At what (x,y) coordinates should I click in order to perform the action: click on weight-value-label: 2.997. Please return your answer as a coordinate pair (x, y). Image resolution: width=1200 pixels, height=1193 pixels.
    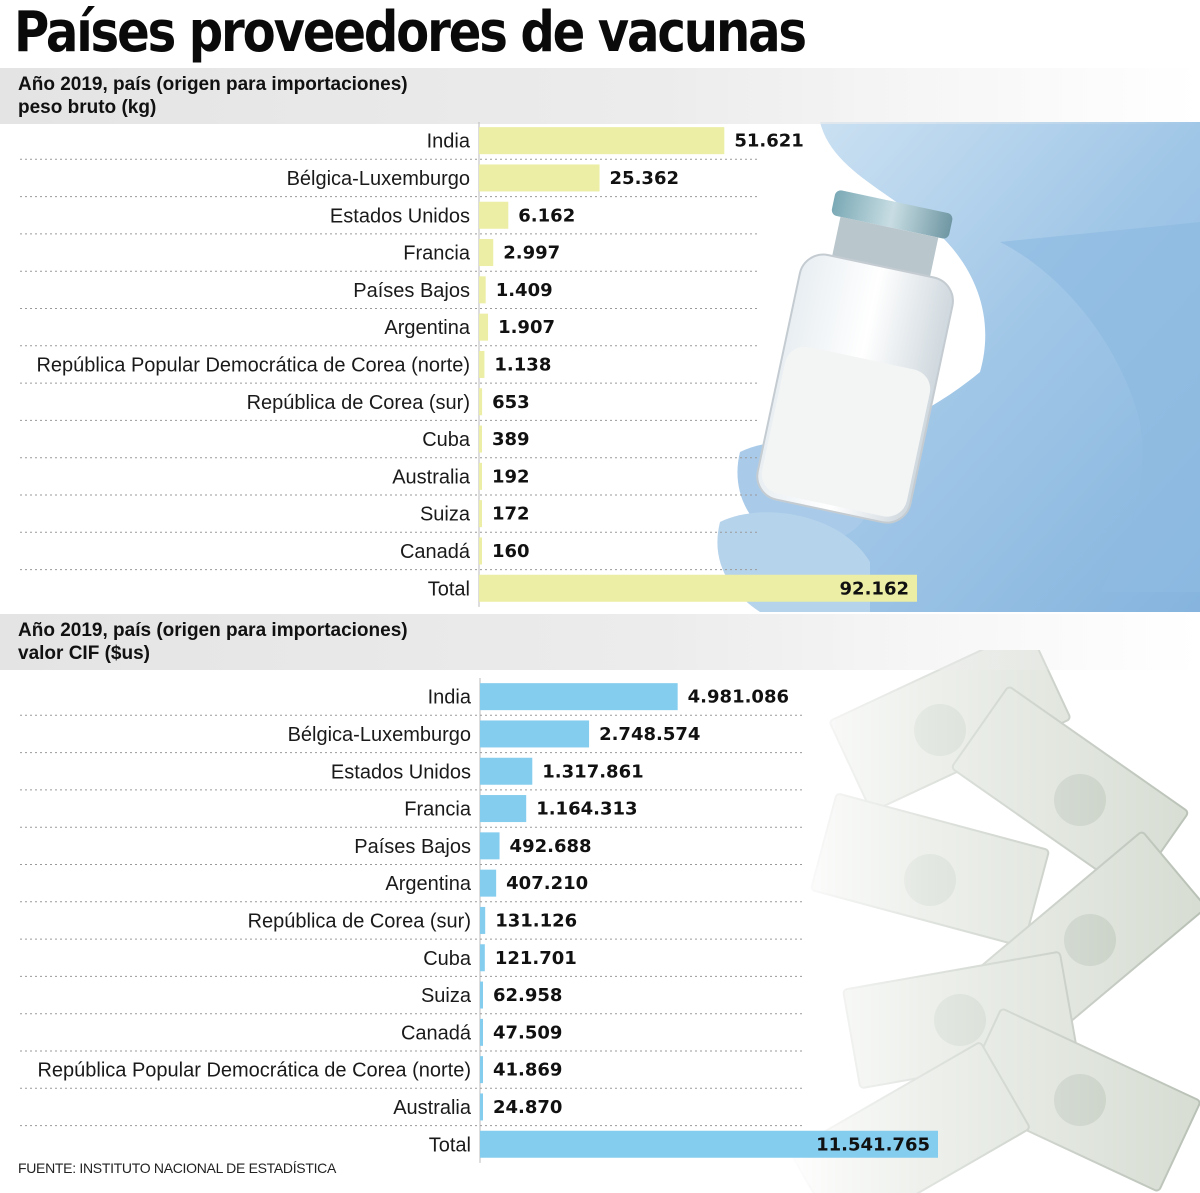
    Looking at the image, I should click on (531, 253).